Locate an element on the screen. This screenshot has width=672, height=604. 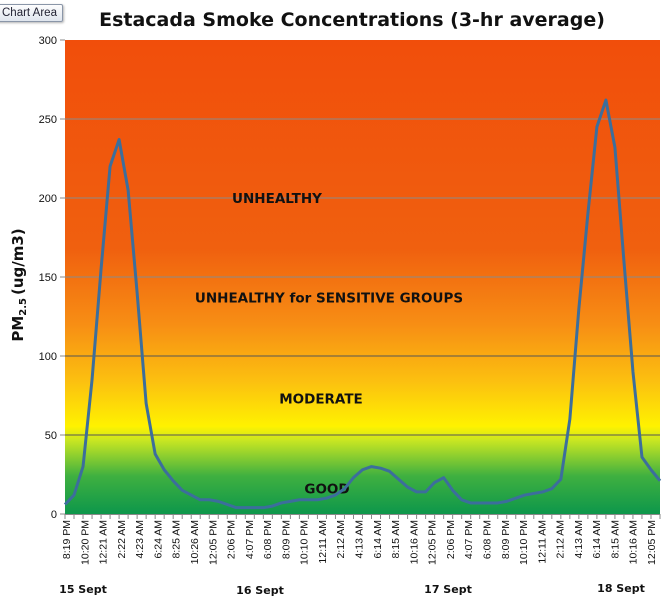
y-tick-label: 150 is located at coordinates (48, 278).